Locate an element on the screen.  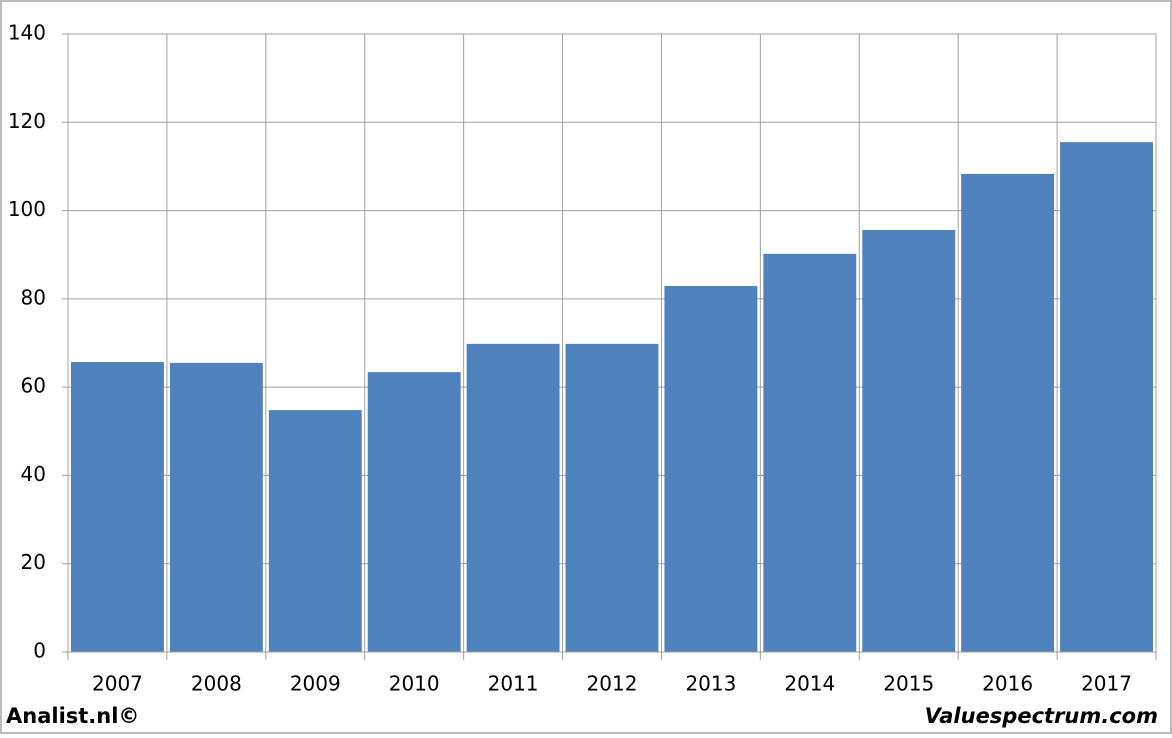
x-tick-label: 2010 is located at coordinates (414, 684).